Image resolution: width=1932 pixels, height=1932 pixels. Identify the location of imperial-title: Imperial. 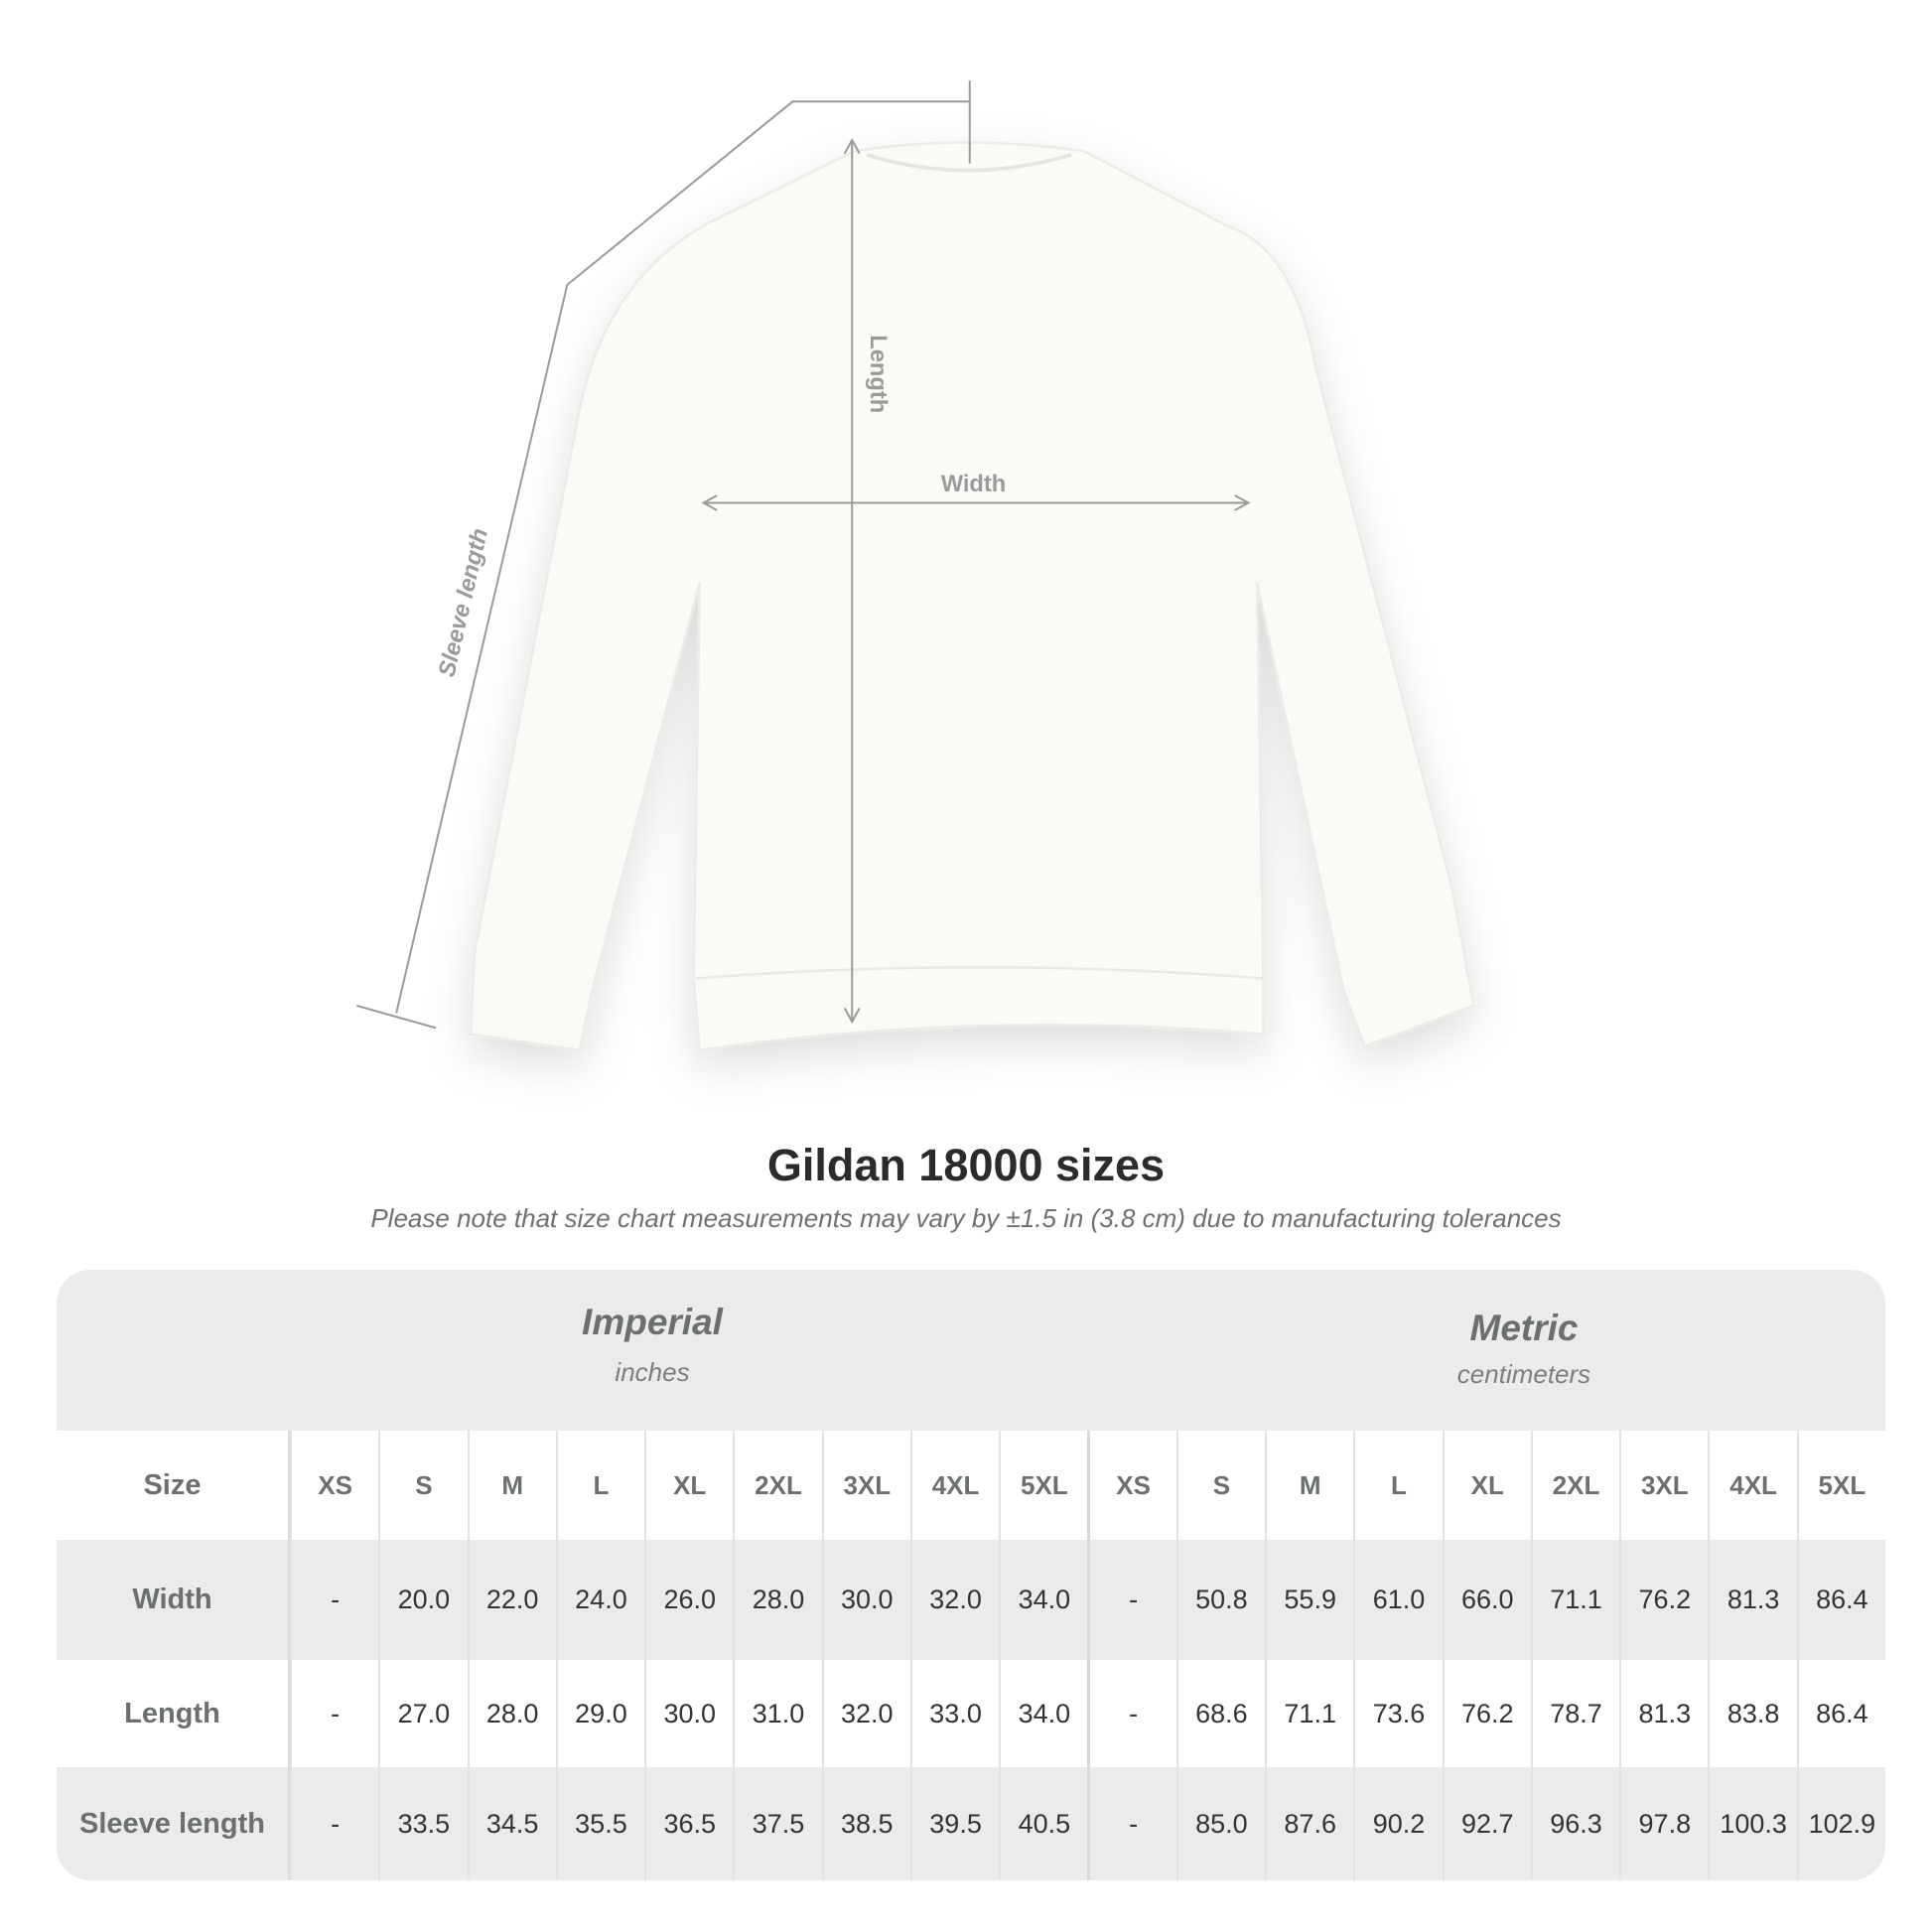
(653, 1322).